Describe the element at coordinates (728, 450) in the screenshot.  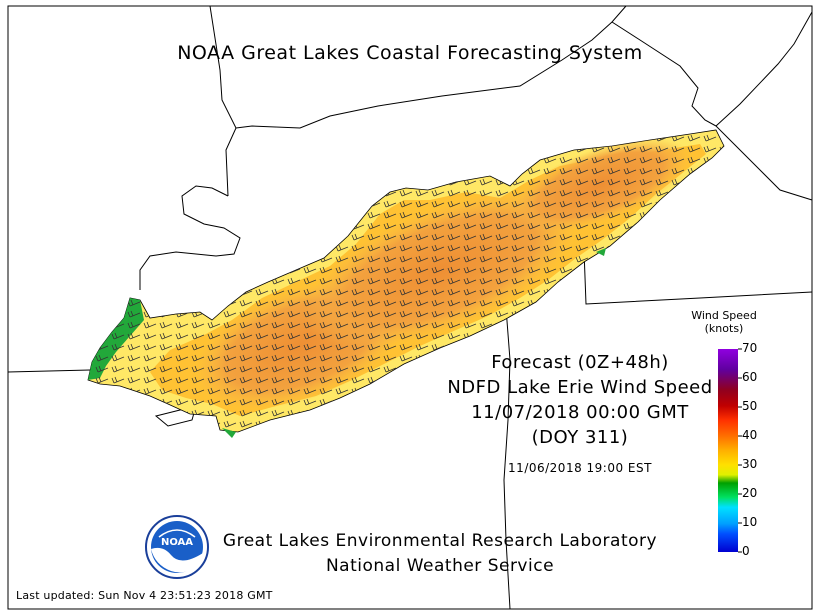
I see `colorbar-gradient` at that location.